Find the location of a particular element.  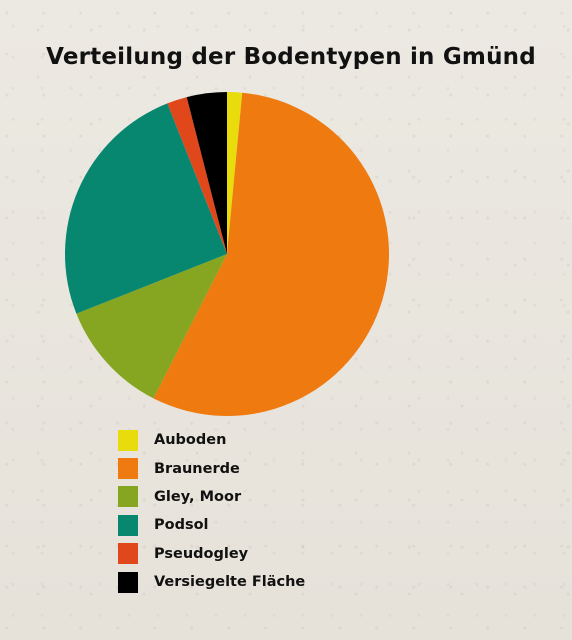

pie-slice-versiegelte-fläche is located at coordinates (206, 173).